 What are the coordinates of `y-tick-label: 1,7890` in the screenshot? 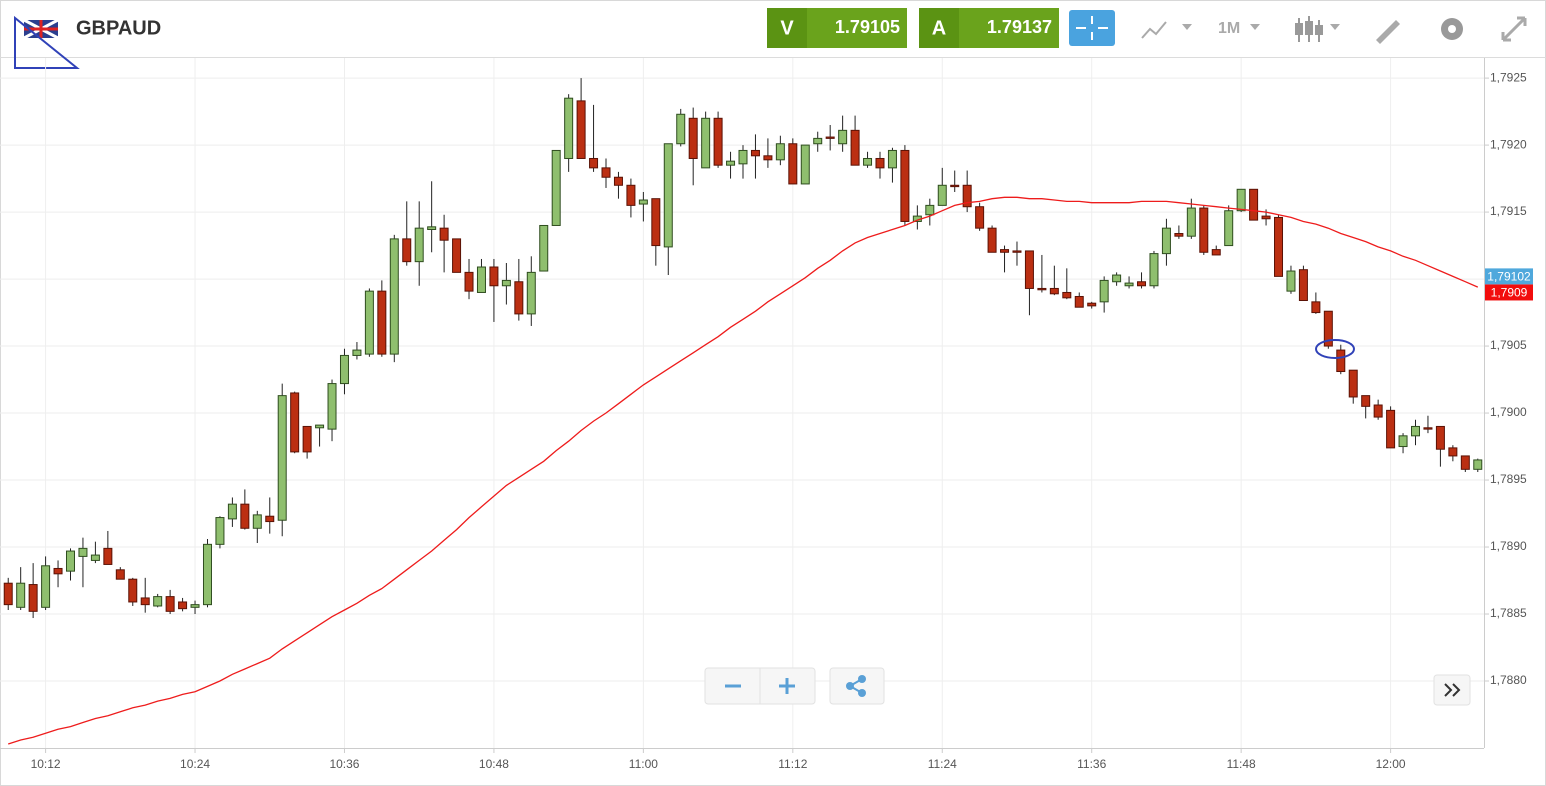 It's located at (1508, 546).